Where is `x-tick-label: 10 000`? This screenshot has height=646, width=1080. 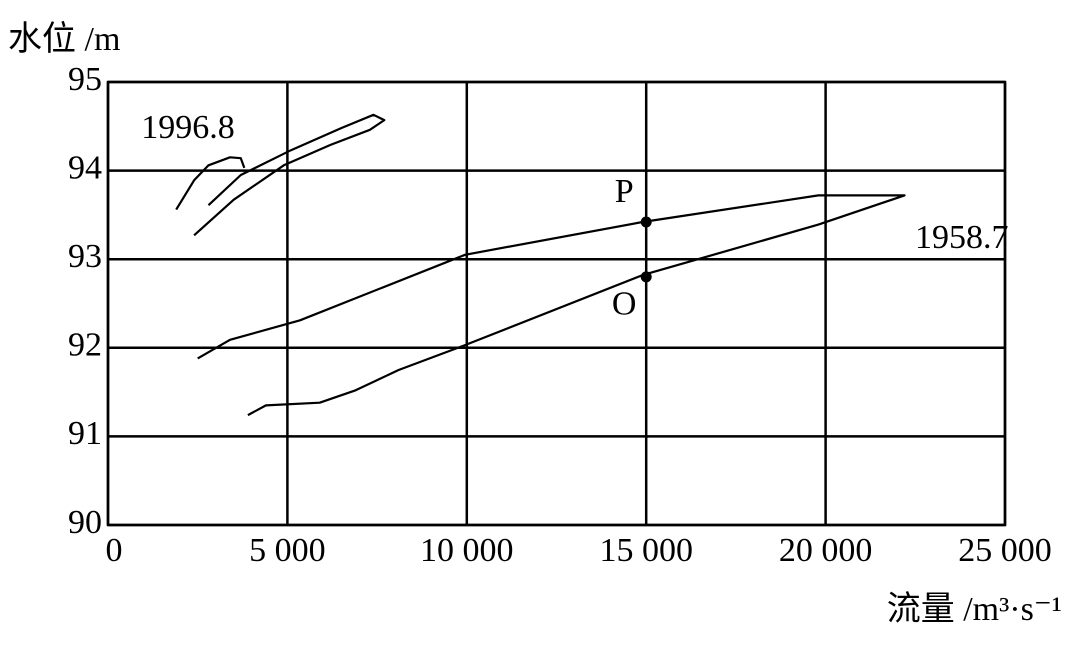
x-tick-label: 10 000 is located at coordinates (467, 550).